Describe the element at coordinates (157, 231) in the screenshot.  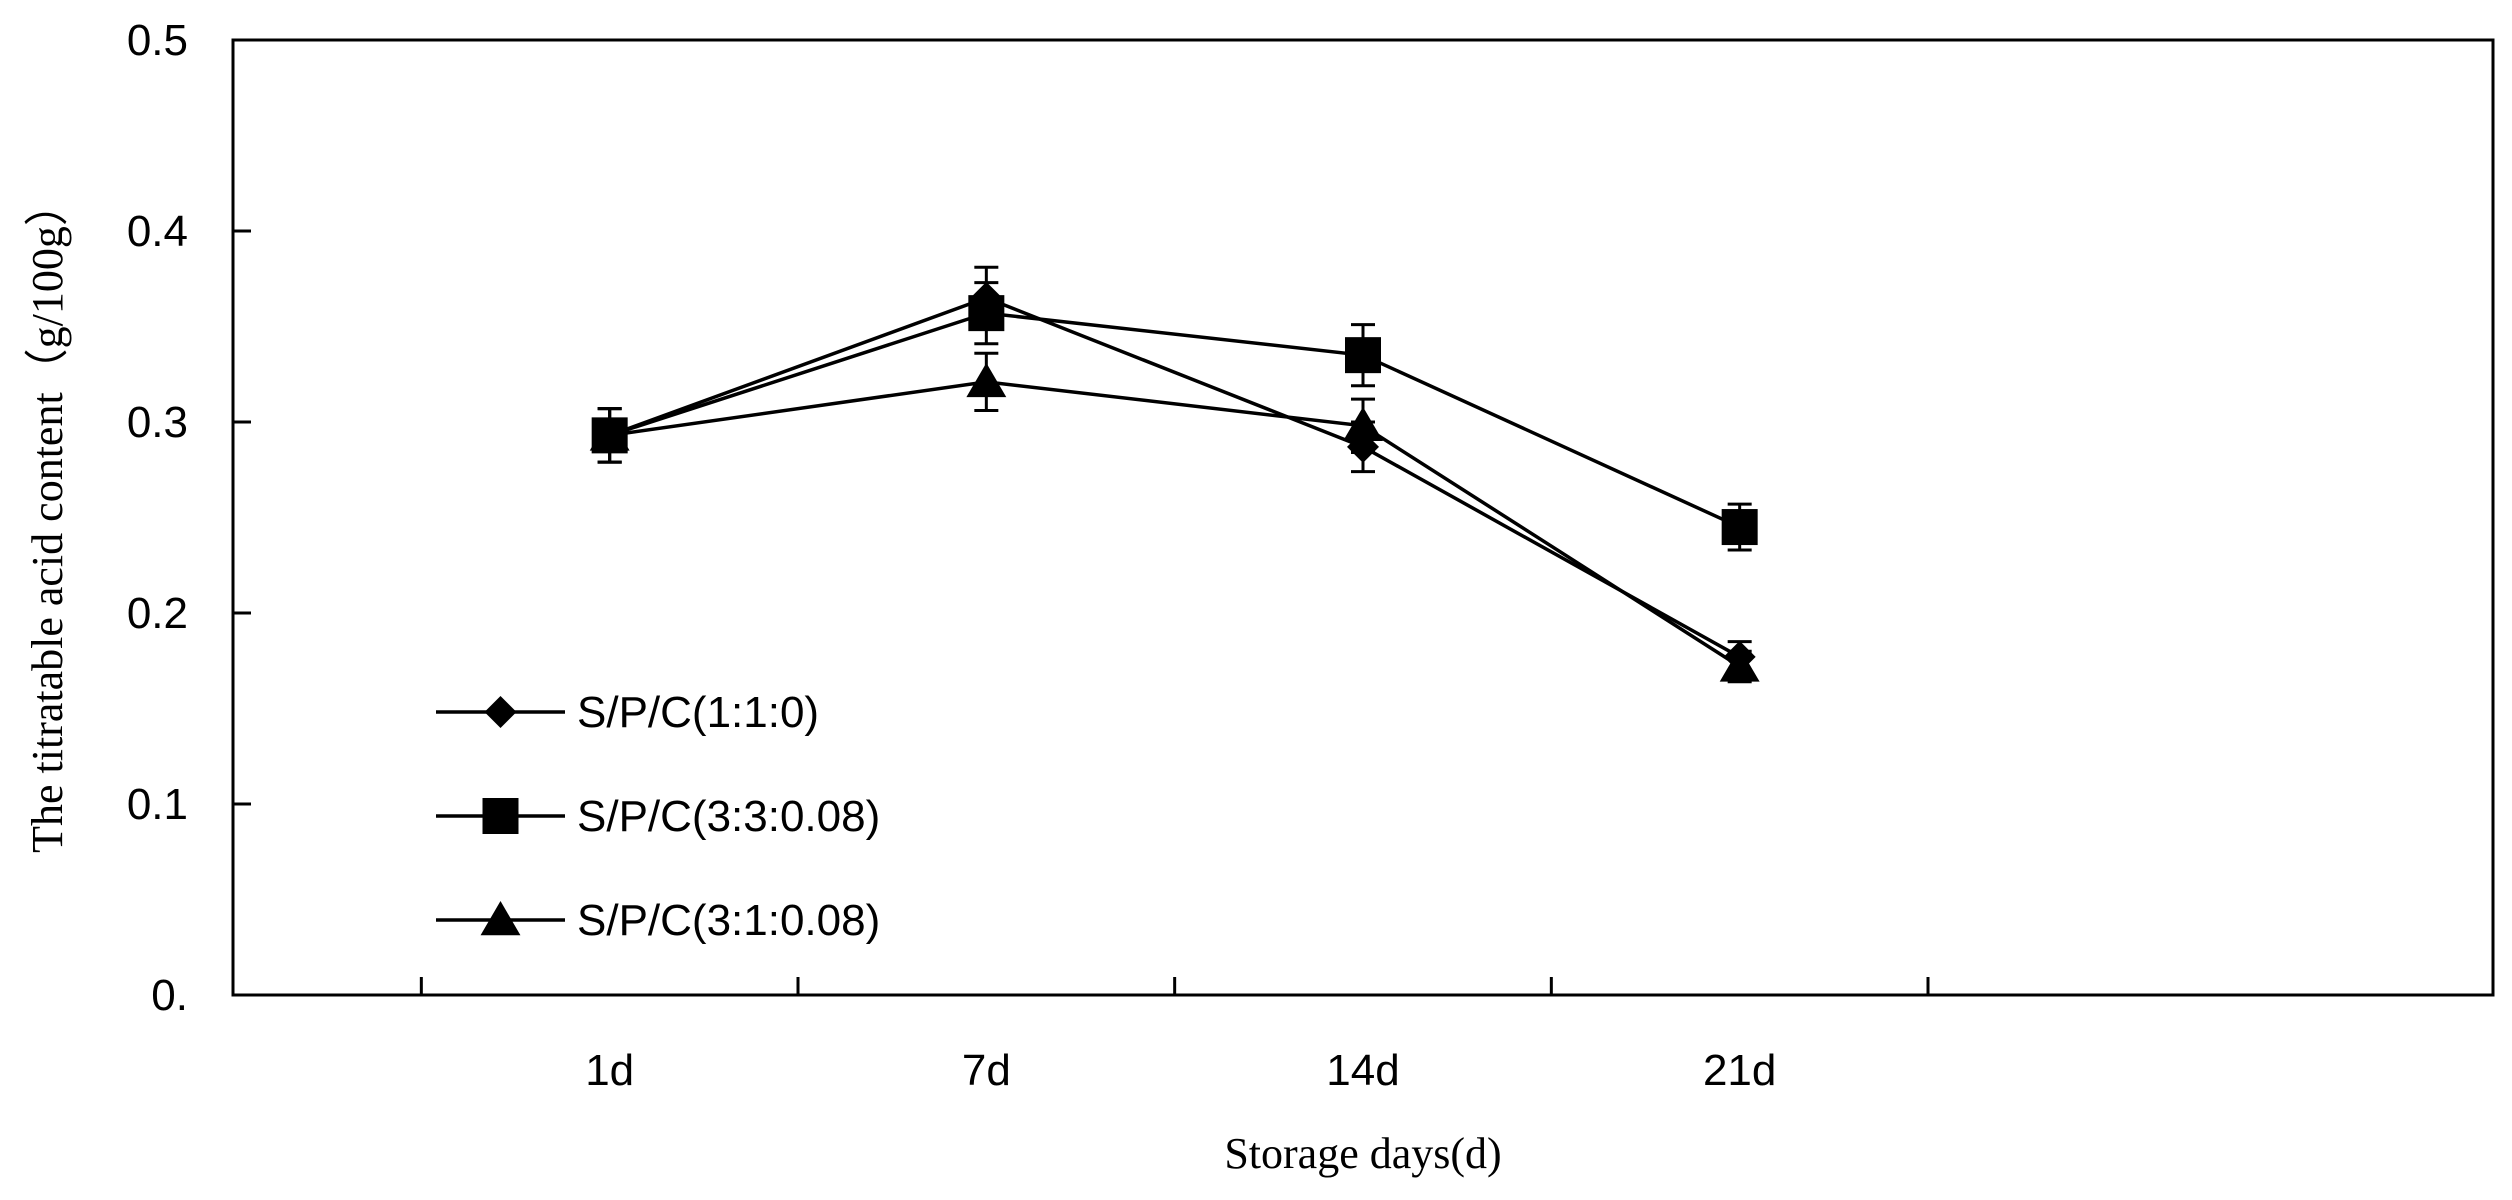
I see `y-tick-label: 0.4` at that location.